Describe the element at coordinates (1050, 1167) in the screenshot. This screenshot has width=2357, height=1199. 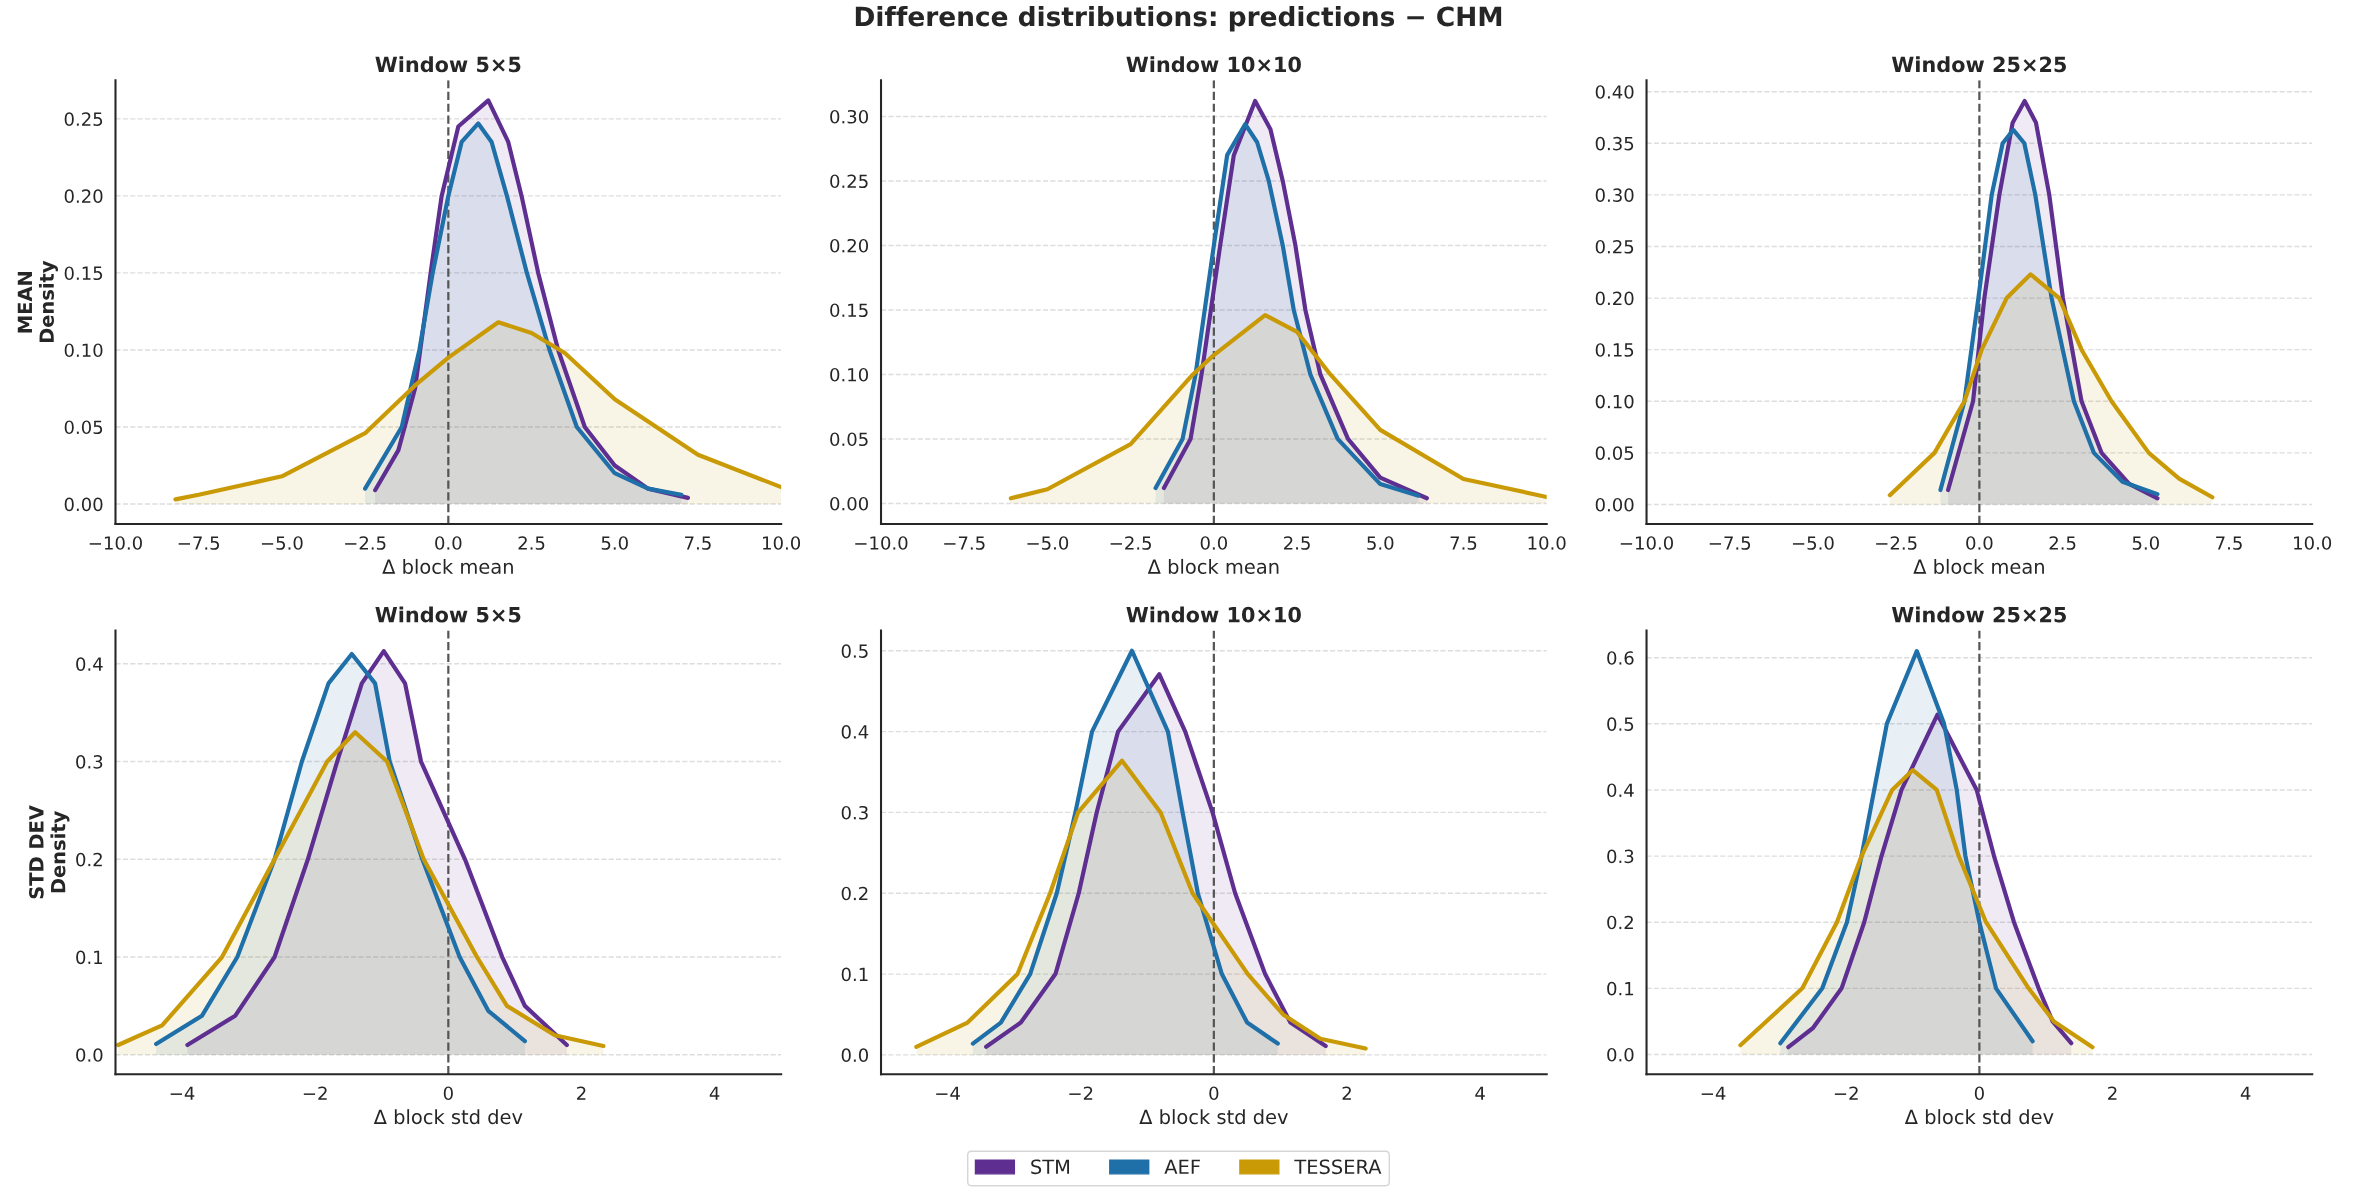
I see `legend-label: STM` at that location.